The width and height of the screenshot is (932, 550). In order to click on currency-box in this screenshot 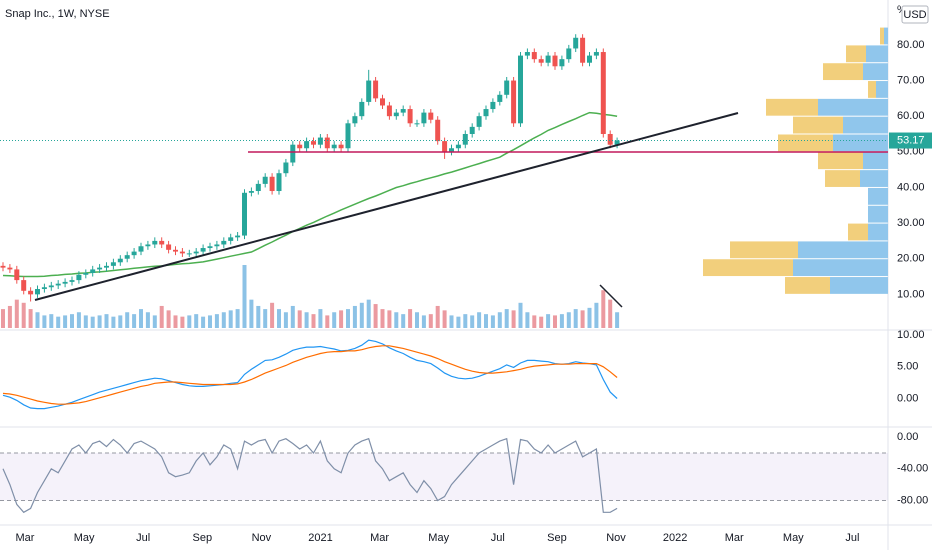, I will do `click(915, 14)`.